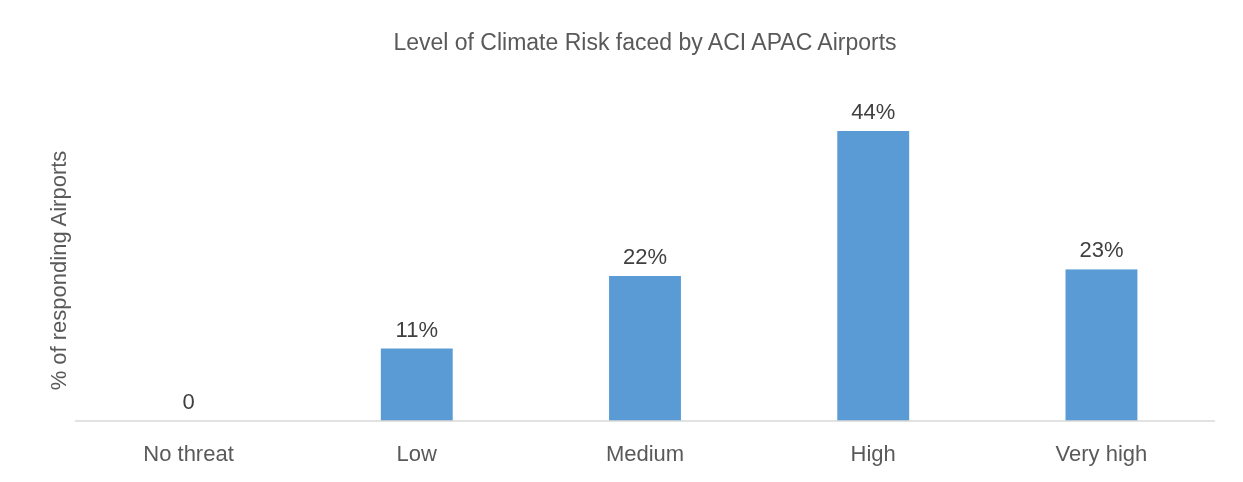  What do you see at coordinates (645, 42) in the screenshot?
I see `chart-title: Level of Climate Risk faced by ACI APAC Airports` at bounding box center [645, 42].